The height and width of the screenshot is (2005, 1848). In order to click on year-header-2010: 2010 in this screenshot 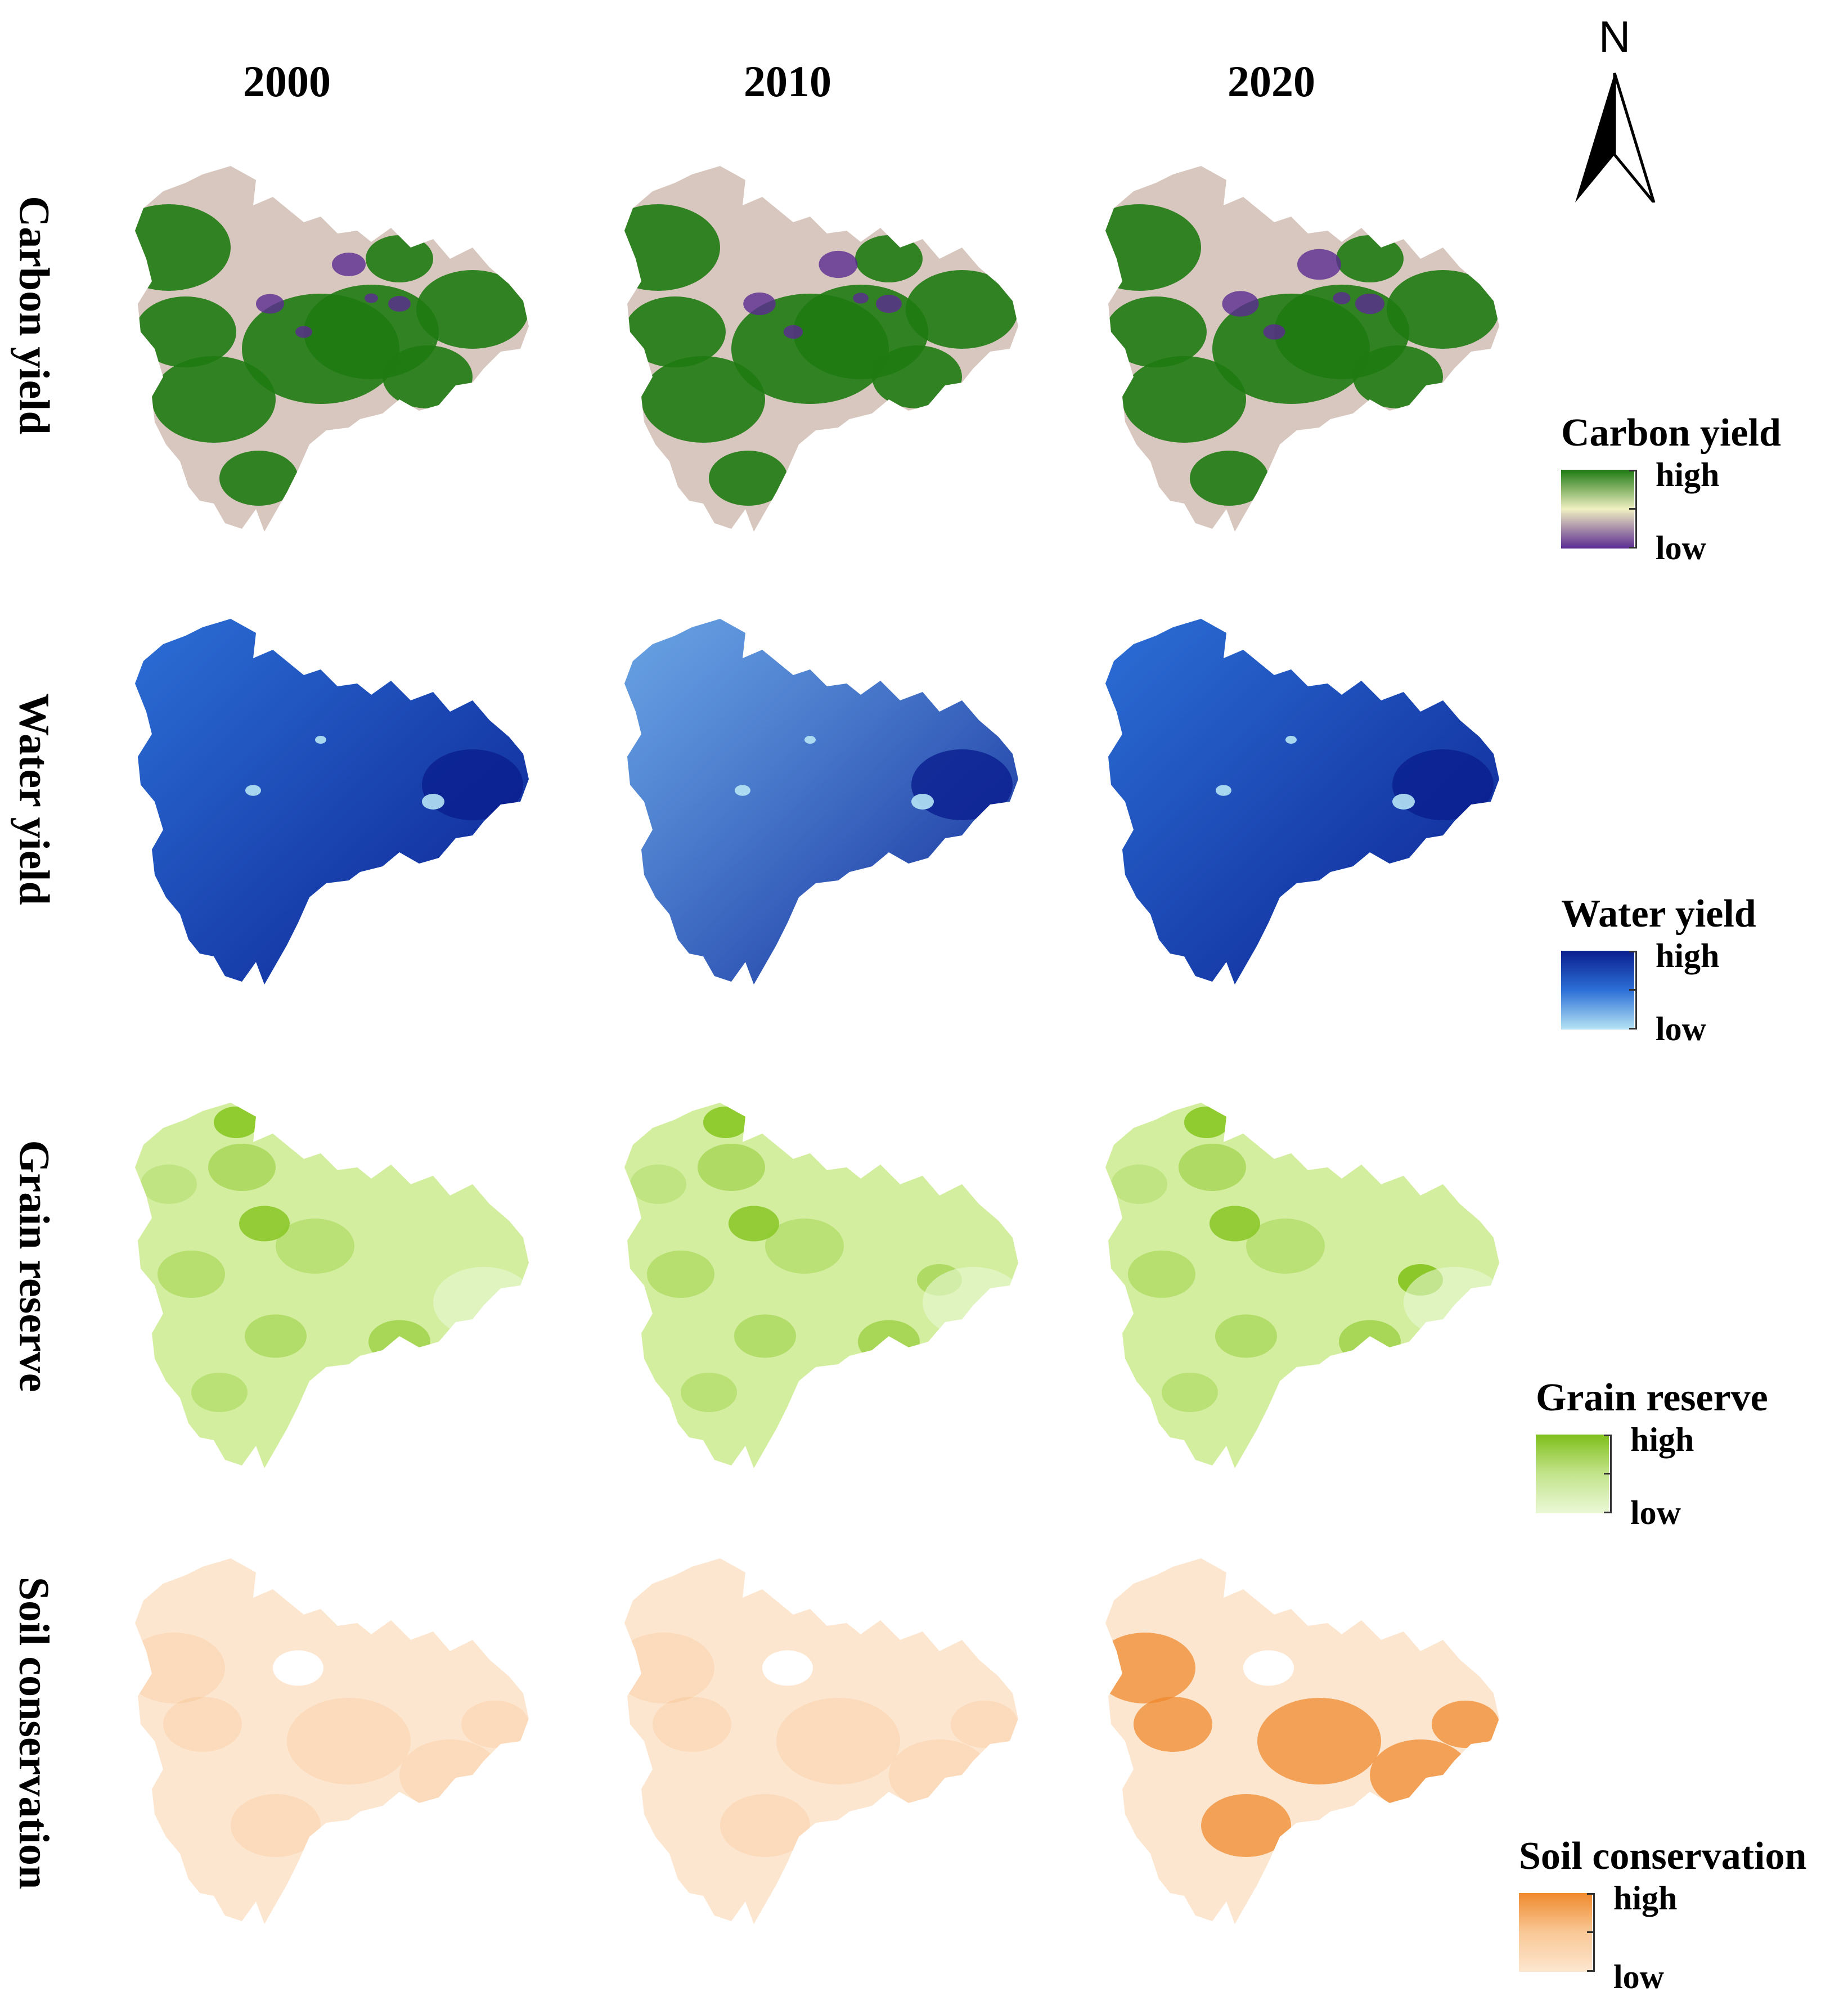, I will do `click(787, 81)`.